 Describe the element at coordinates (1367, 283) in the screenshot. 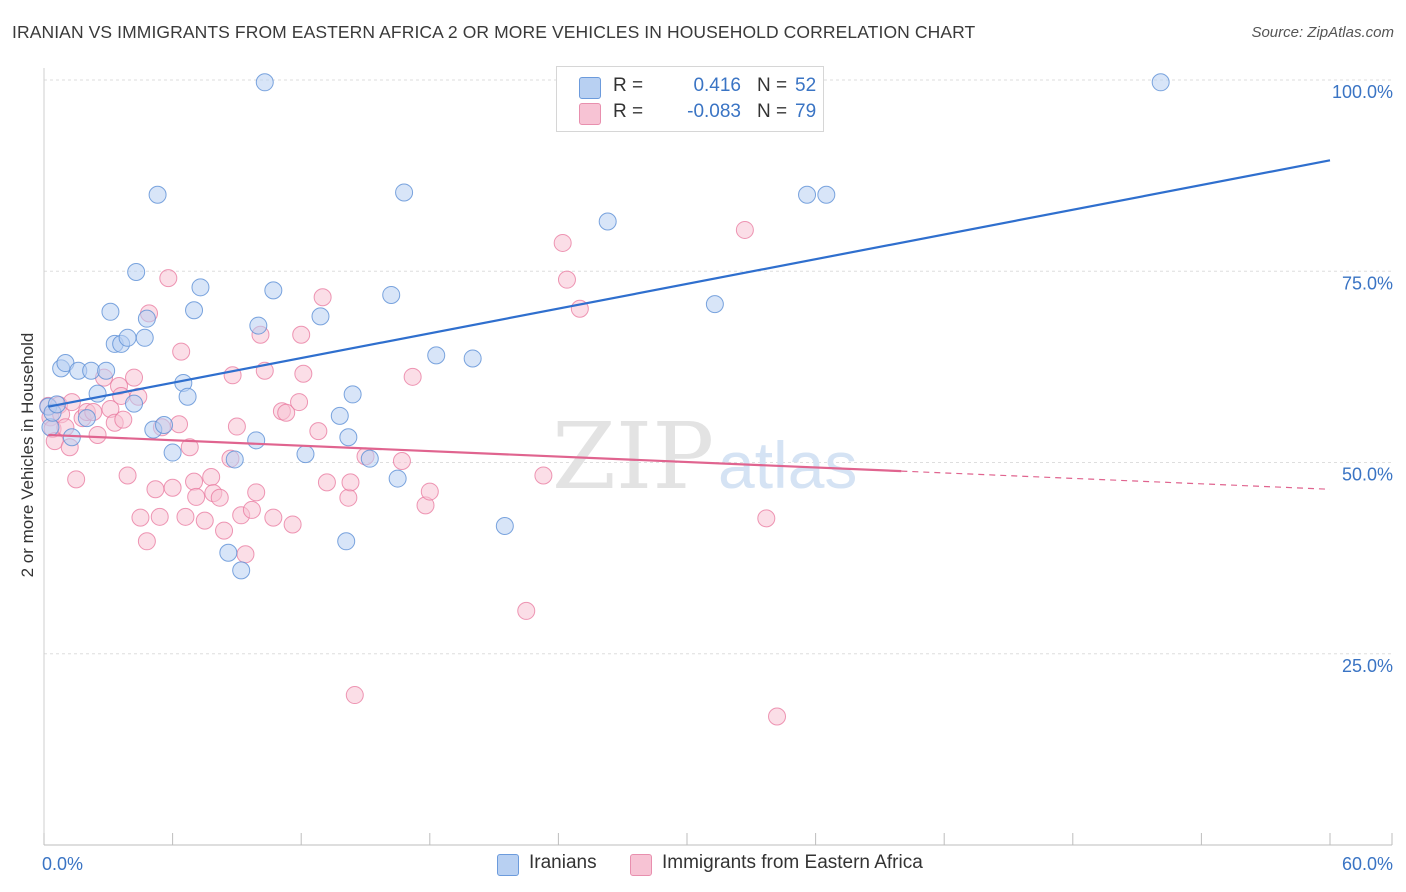

I see `y-tick-label: 75.0%` at that location.